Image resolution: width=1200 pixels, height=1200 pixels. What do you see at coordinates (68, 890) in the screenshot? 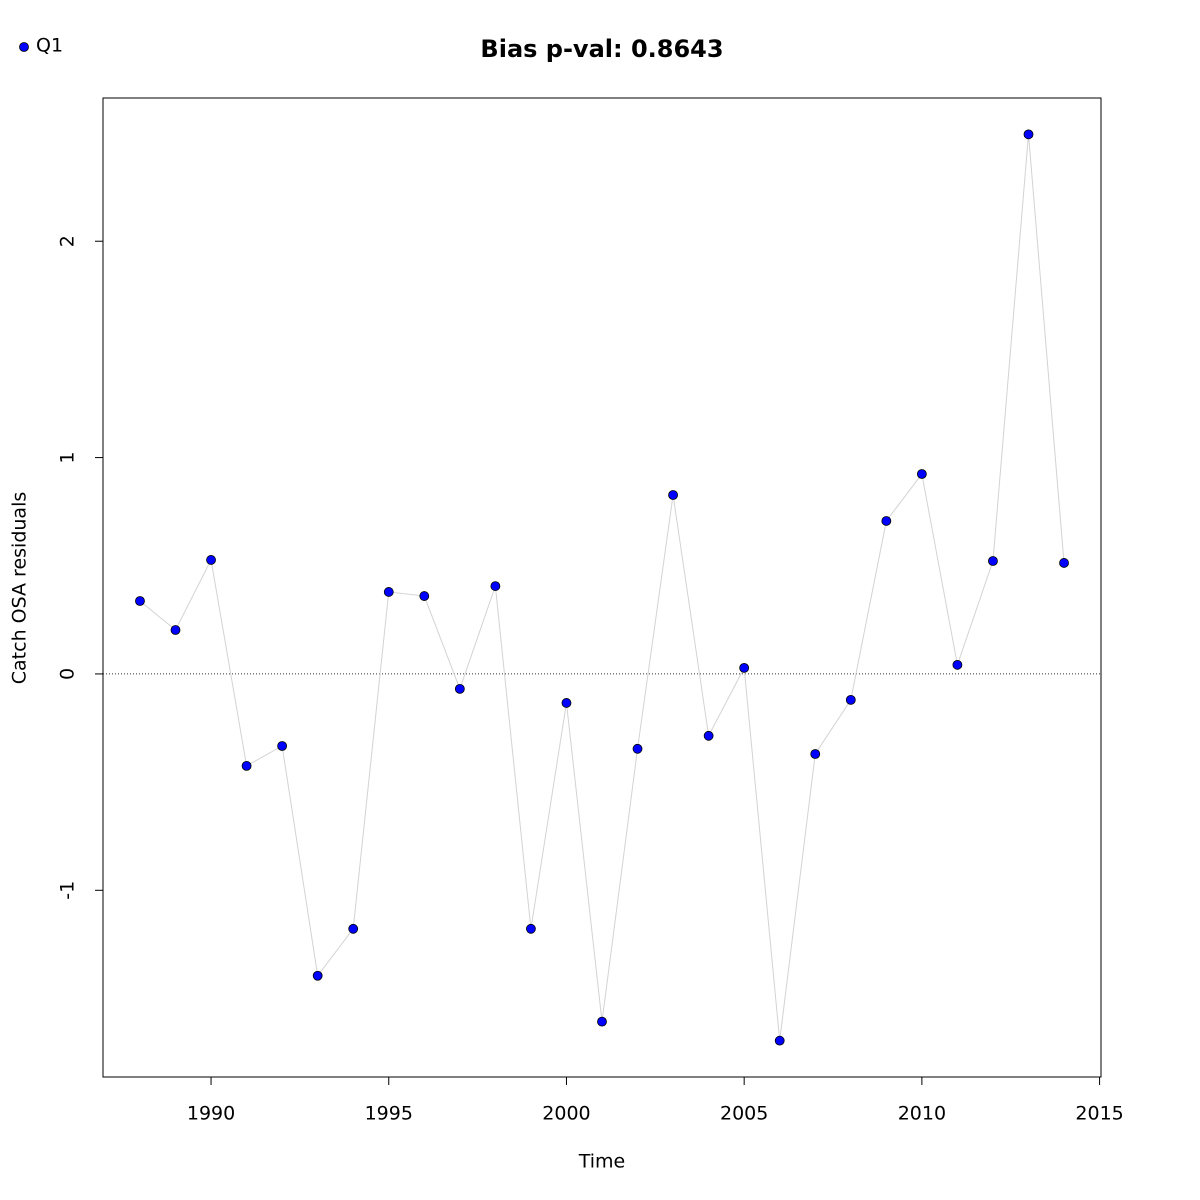
I see `y-tick-label: -1` at bounding box center [68, 890].